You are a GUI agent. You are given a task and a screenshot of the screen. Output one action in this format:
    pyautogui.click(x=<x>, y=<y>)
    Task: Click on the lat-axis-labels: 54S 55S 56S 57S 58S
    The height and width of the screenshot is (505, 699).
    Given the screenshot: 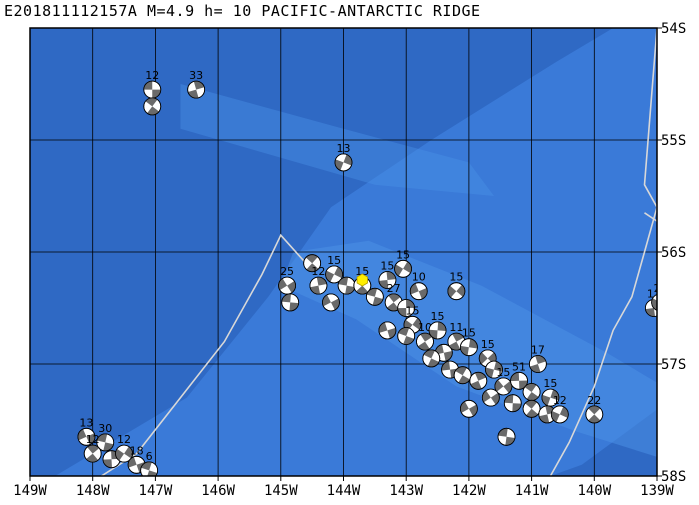 What is the action you would take?
    pyautogui.click(x=671, y=253)
    